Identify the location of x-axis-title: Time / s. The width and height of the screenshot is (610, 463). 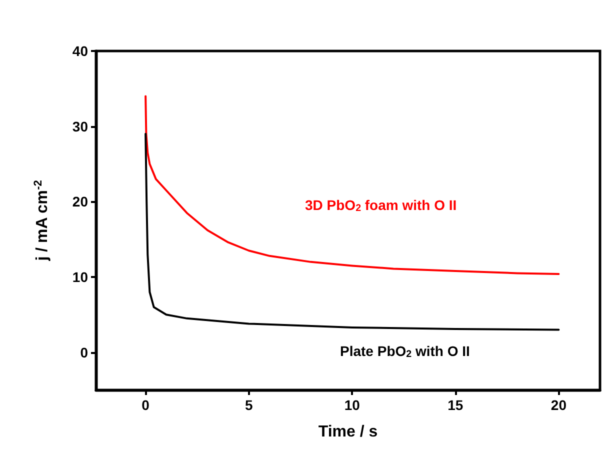
(348, 432).